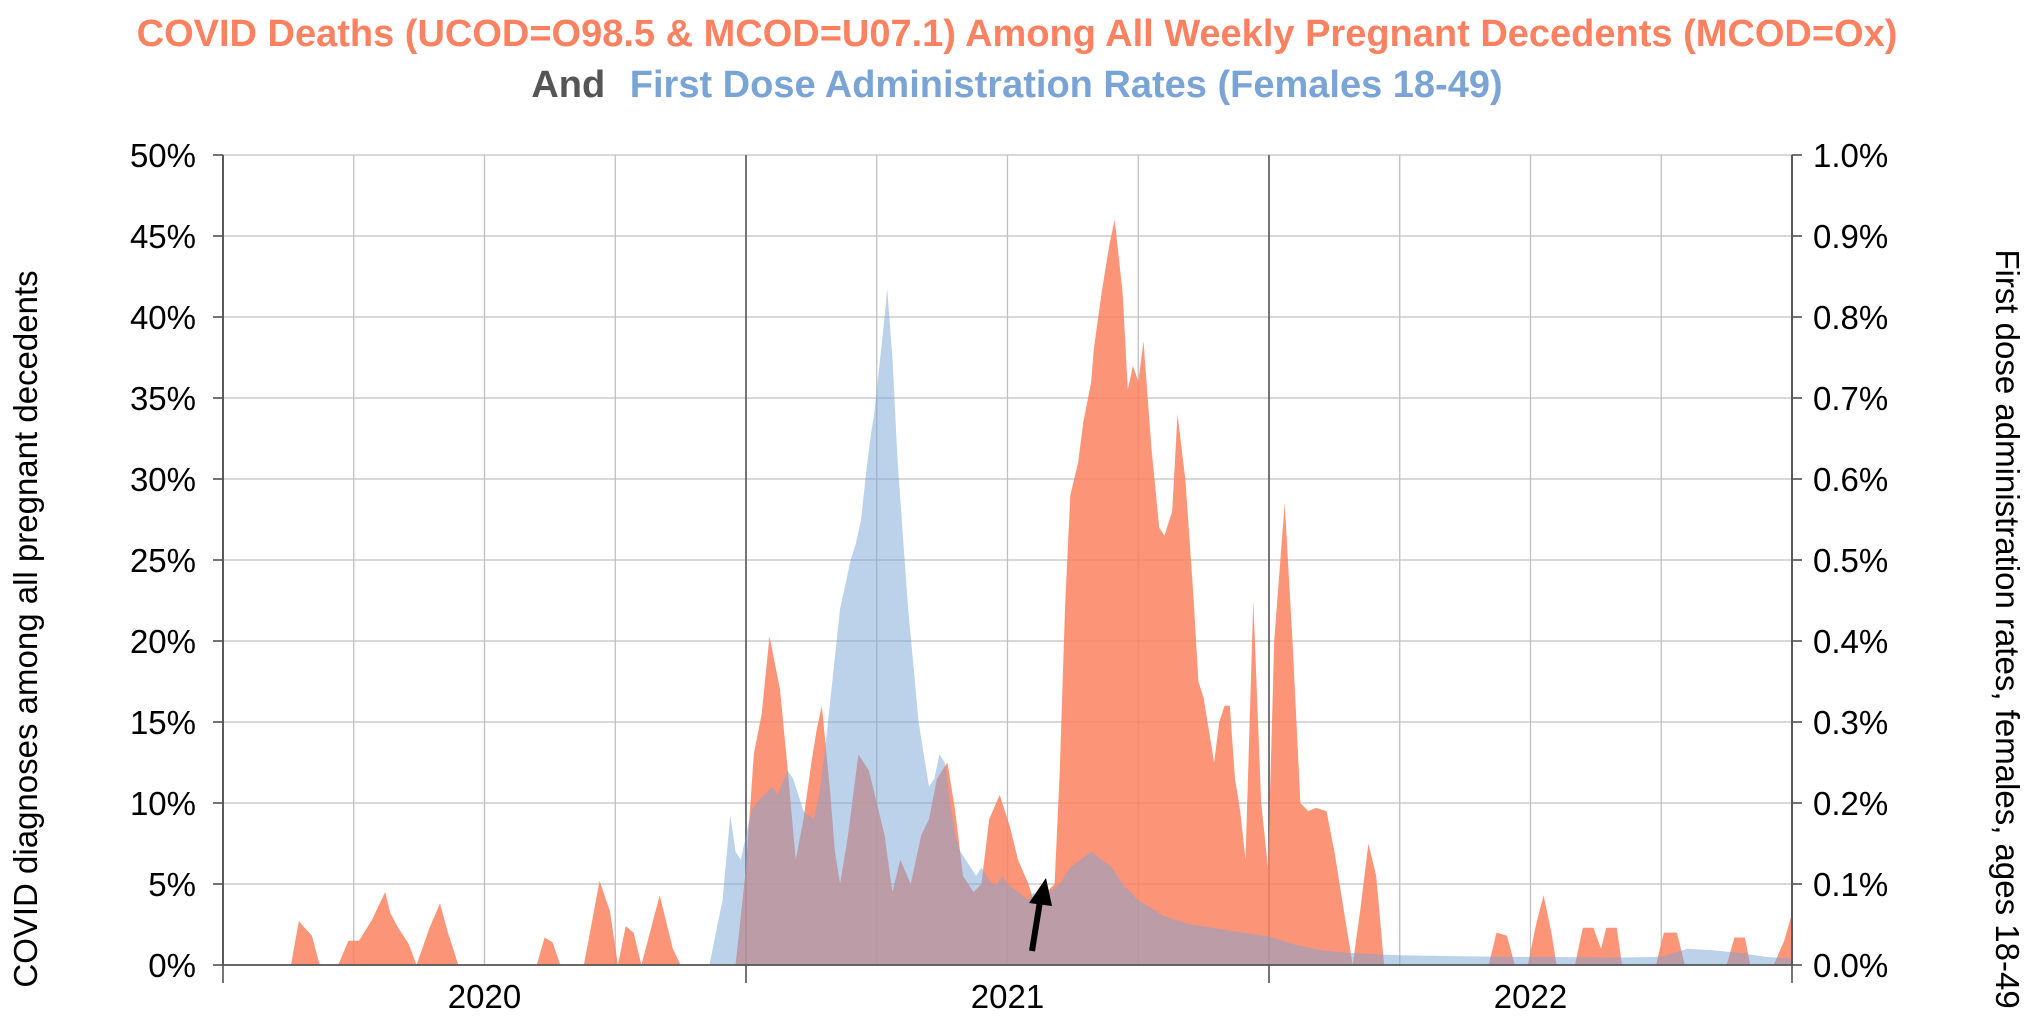 The image size is (2035, 1019). Describe the element at coordinates (1850, 560) in the screenshot. I see `y-tick-label-right: 0.5%` at that location.